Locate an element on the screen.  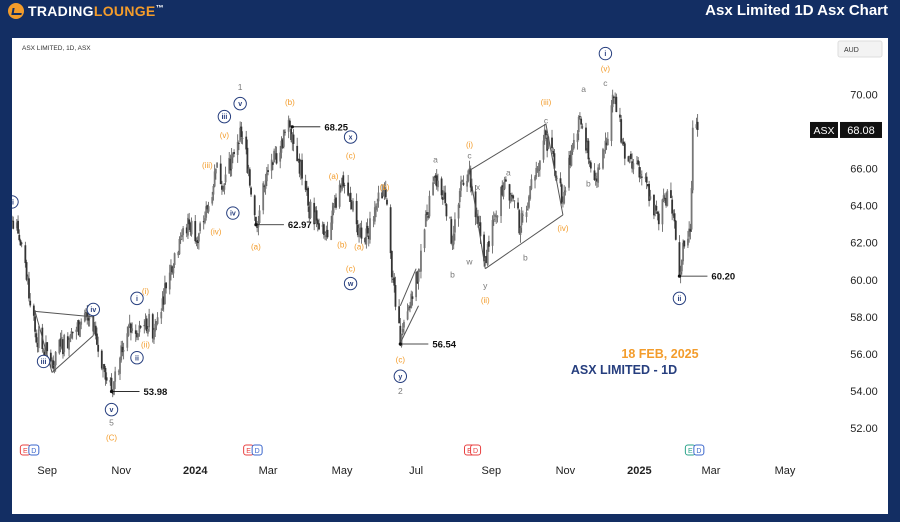
tradinglounge-logo: TRADINGLOUNGE™ is located at coordinates (86, 11).